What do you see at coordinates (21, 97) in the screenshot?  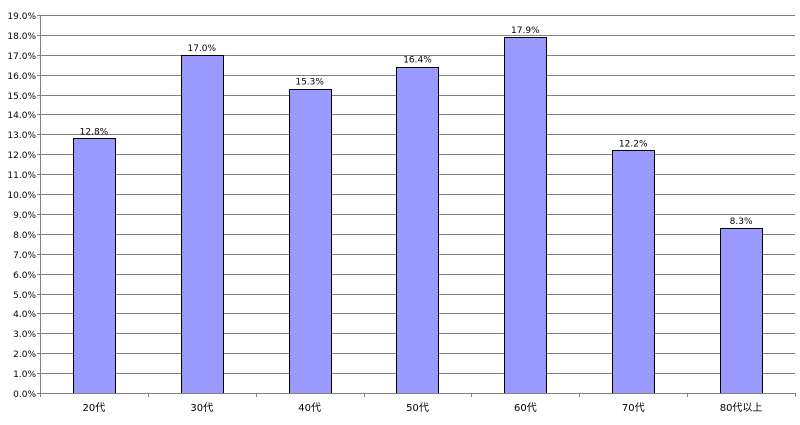 I see `y-tick-label: 15.0%` at bounding box center [21, 97].